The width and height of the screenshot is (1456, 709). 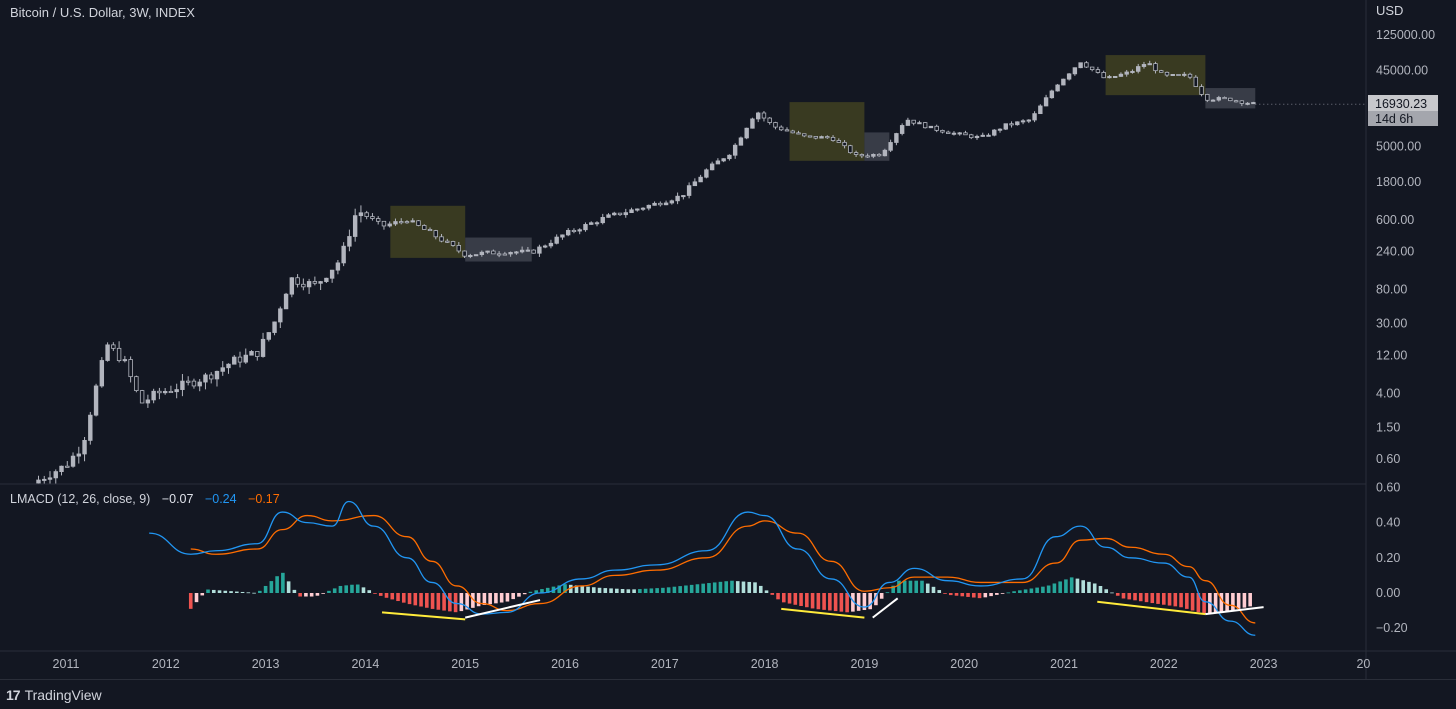 What do you see at coordinates (178, 499) in the screenshot?
I see `histogram-value: −0.07` at bounding box center [178, 499].